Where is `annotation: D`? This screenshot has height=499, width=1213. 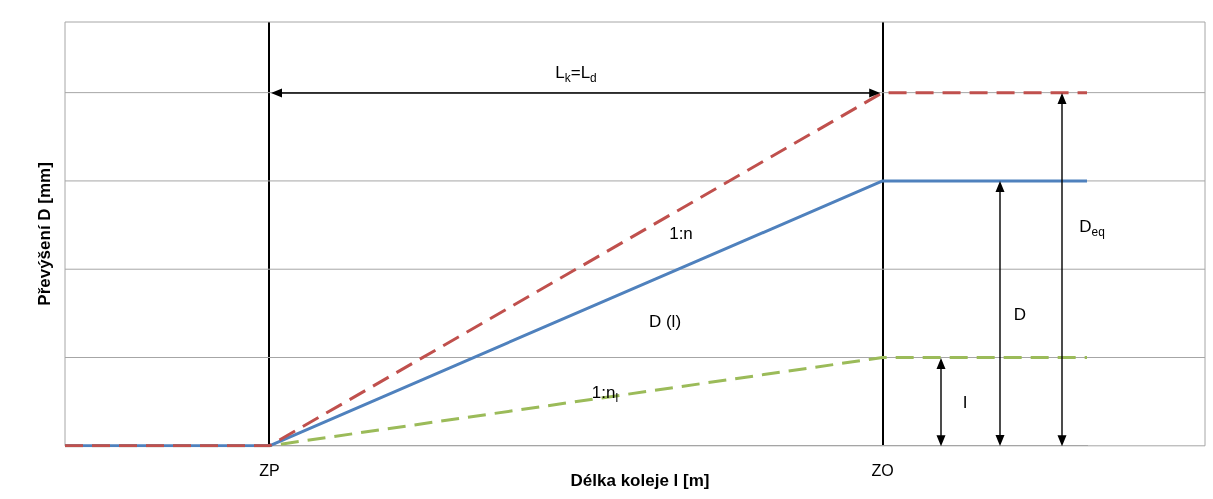
annotation: D is located at coordinates (1020, 314).